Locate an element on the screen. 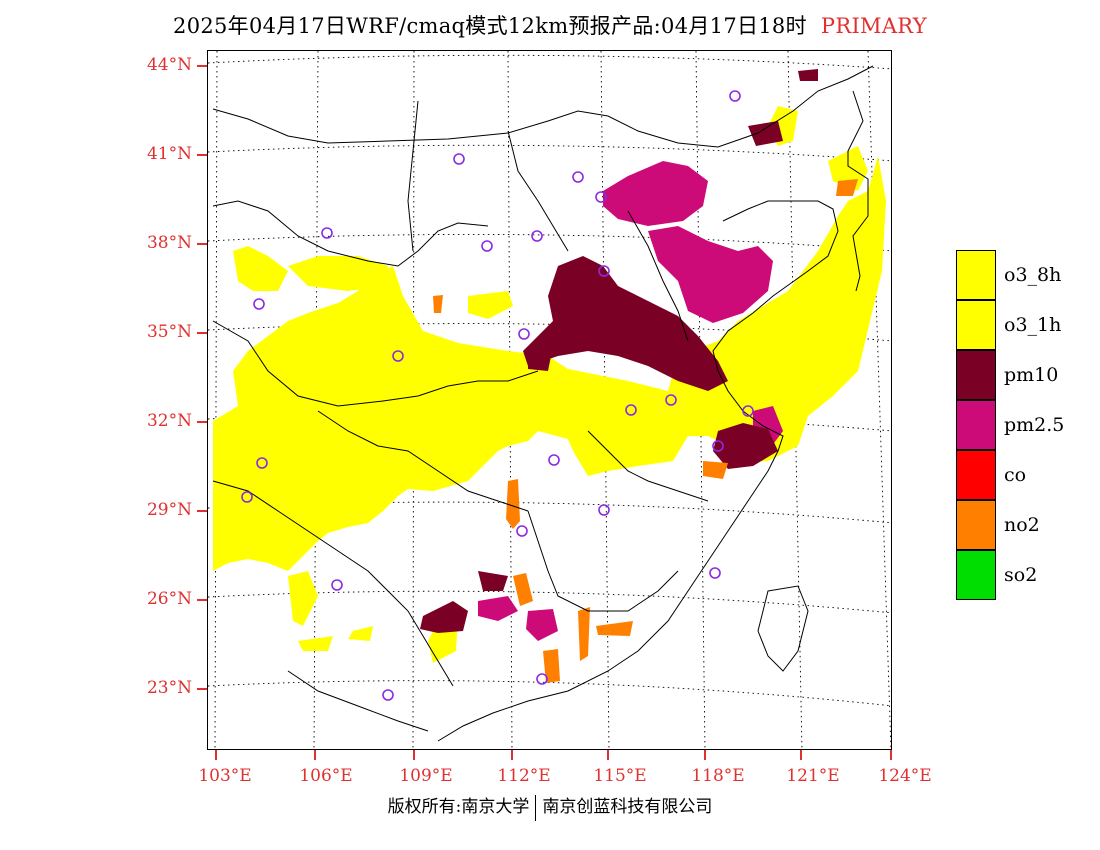 The image size is (1100, 850). legend-label: no2 is located at coordinates (1022, 525).